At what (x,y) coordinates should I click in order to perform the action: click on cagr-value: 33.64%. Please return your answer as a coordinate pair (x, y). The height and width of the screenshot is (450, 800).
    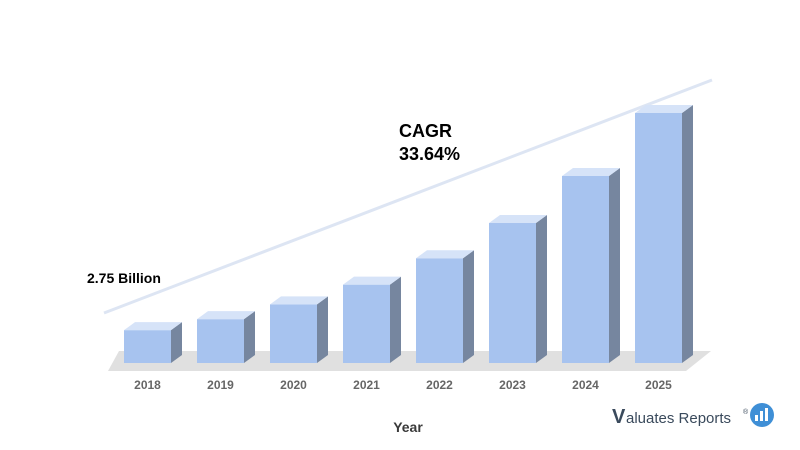
    Looking at the image, I should click on (429, 154).